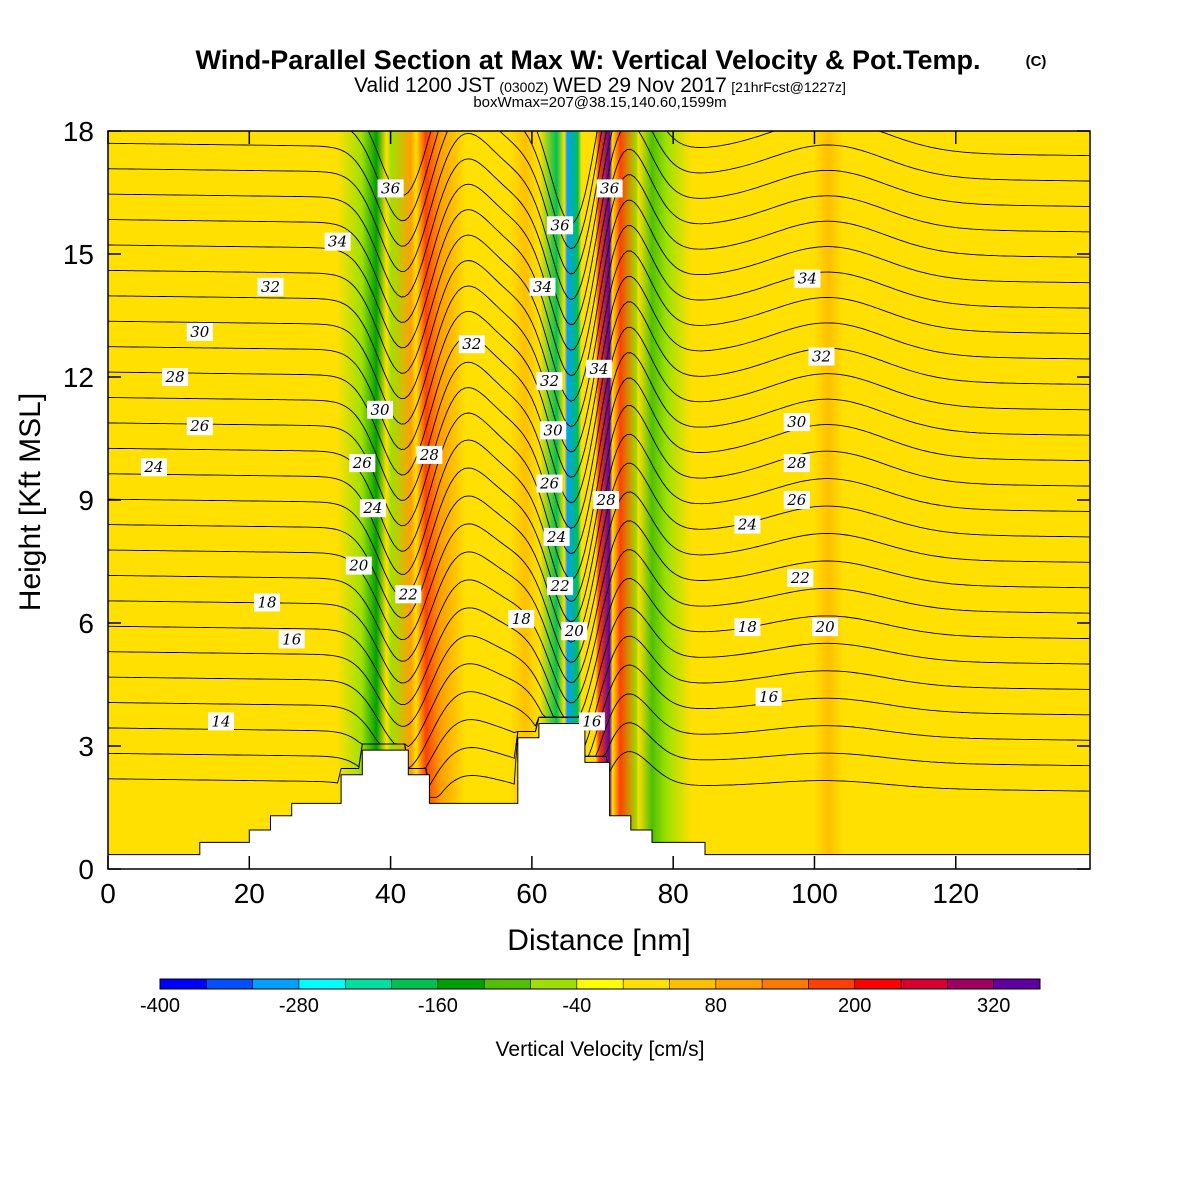  I want to click on contour-label: 26, so click(549, 483).